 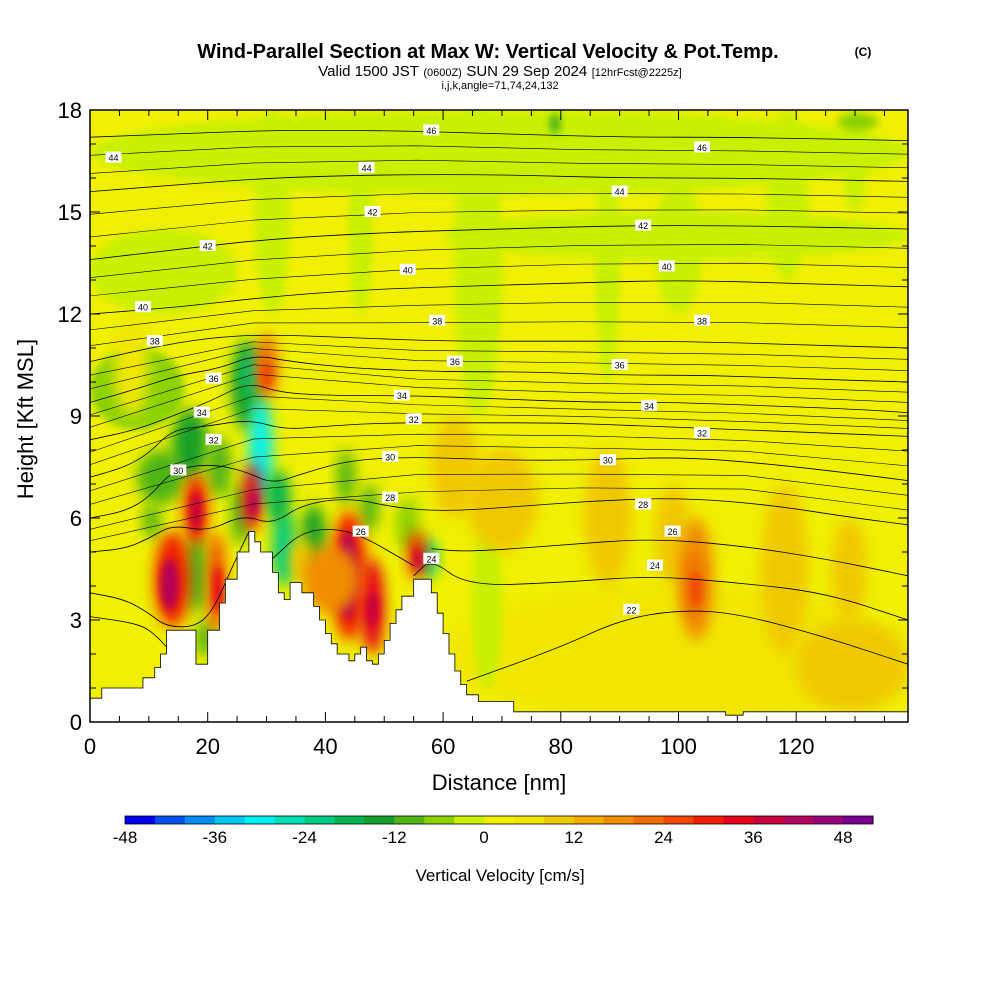 I want to click on colorbar-tick-label: 48, so click(x=843, y=837).